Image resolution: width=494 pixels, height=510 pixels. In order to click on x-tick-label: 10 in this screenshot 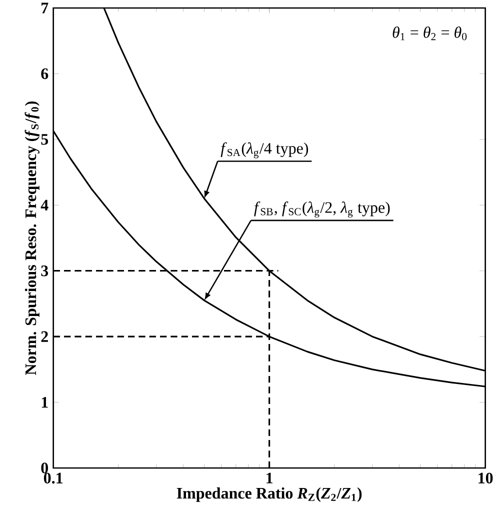, I will do `click(485, 478)`.